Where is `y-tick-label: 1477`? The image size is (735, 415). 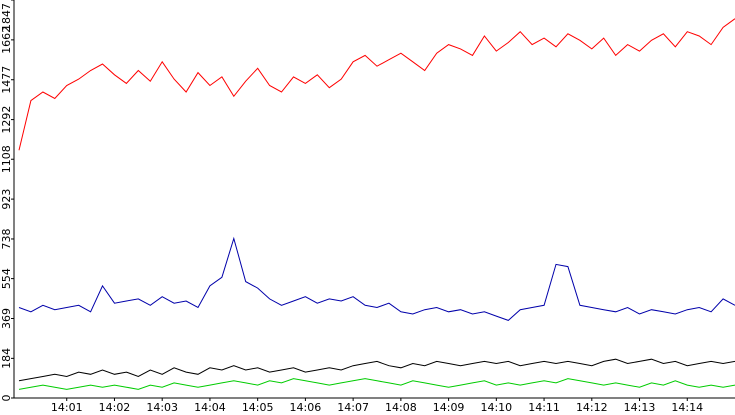 y-tick-label: 1477 is located at coordinates (6, 80).